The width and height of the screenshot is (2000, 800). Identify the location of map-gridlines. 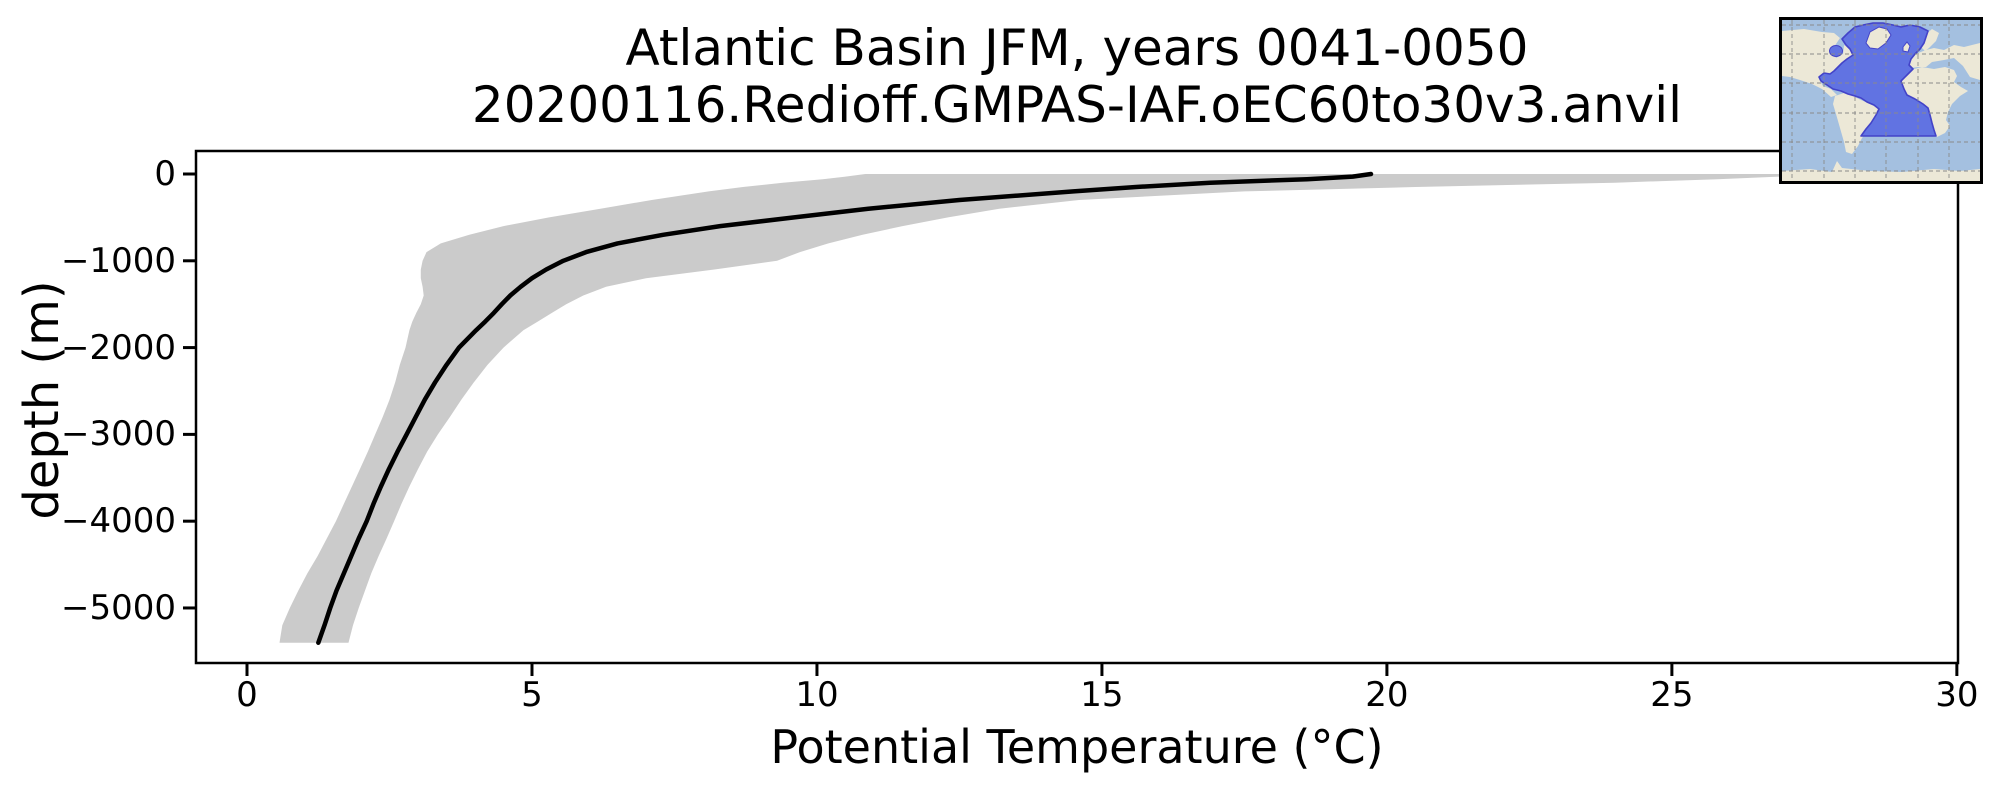
(1881, 100).